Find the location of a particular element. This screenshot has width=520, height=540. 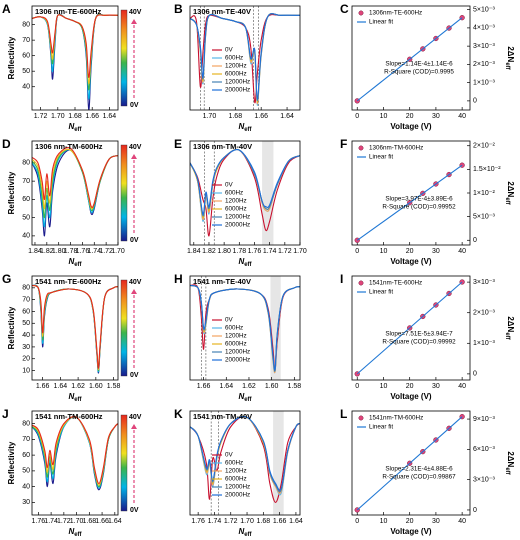

y-axis-label: 2ΔNeff is located at coordinates (509, 463).